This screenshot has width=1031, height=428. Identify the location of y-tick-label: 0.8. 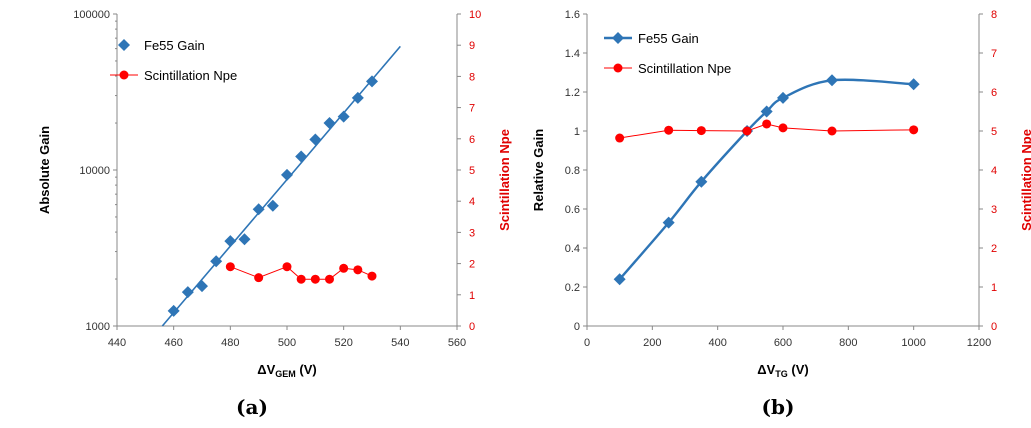
(572, 171).